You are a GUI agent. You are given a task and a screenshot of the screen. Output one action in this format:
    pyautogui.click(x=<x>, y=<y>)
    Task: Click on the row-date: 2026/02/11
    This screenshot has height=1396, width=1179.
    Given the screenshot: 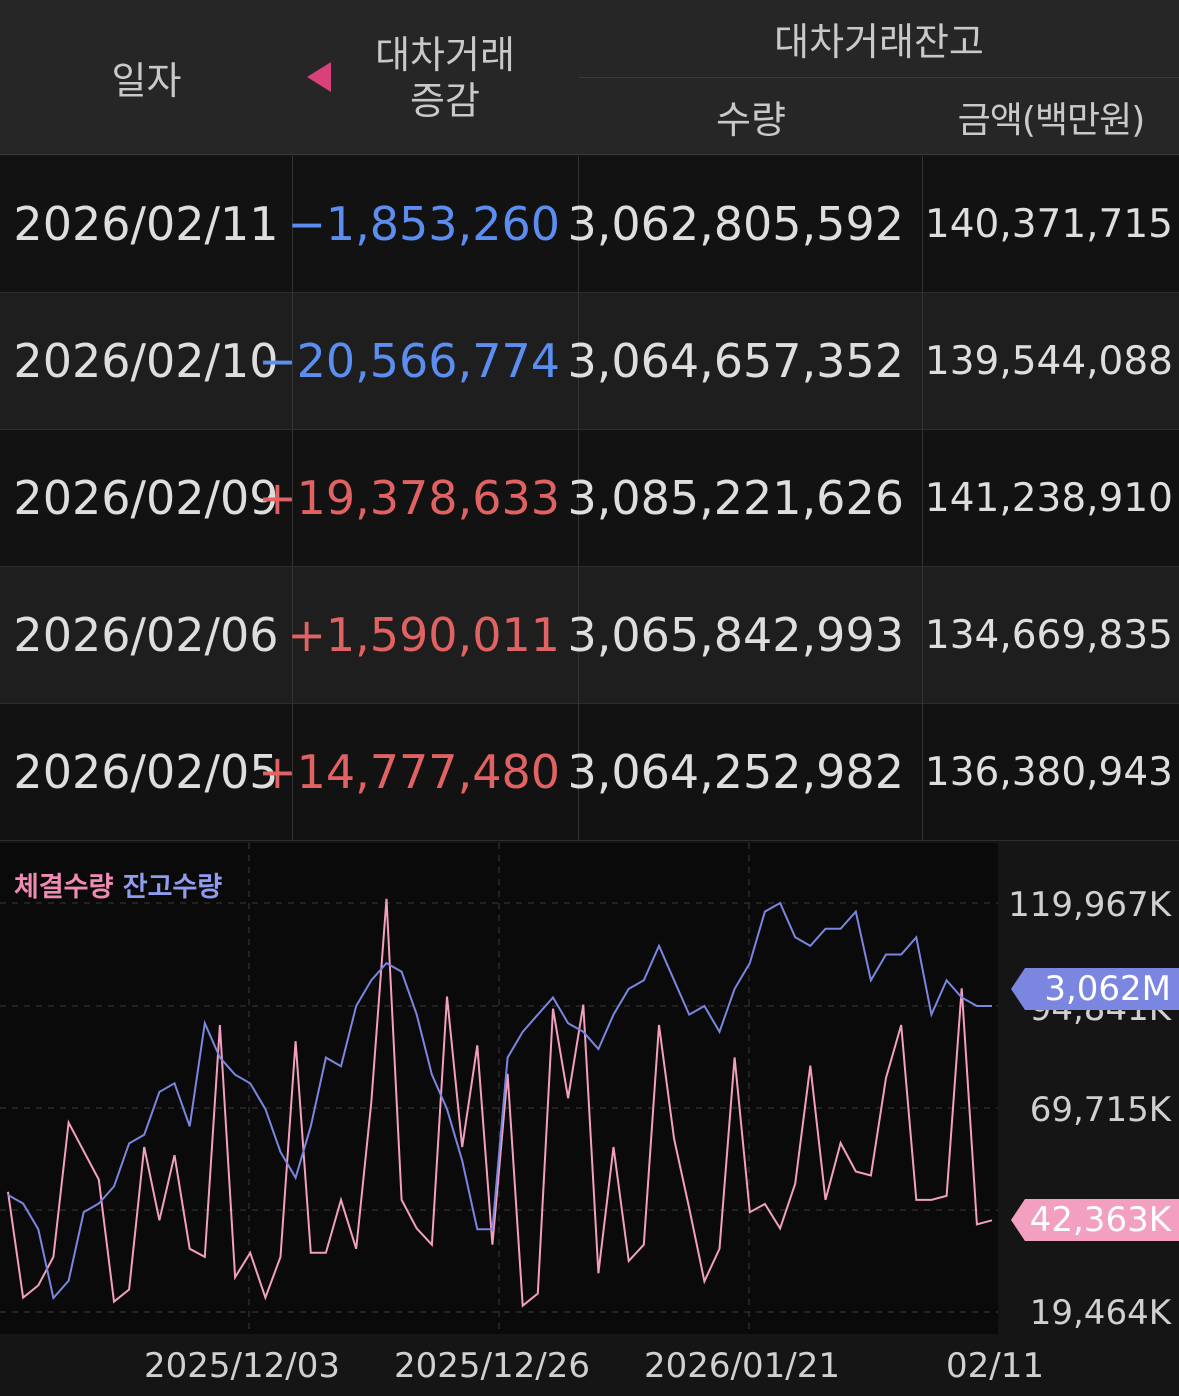 What is the action you would take?
    pyautogui.click(x=146, y=224)
    